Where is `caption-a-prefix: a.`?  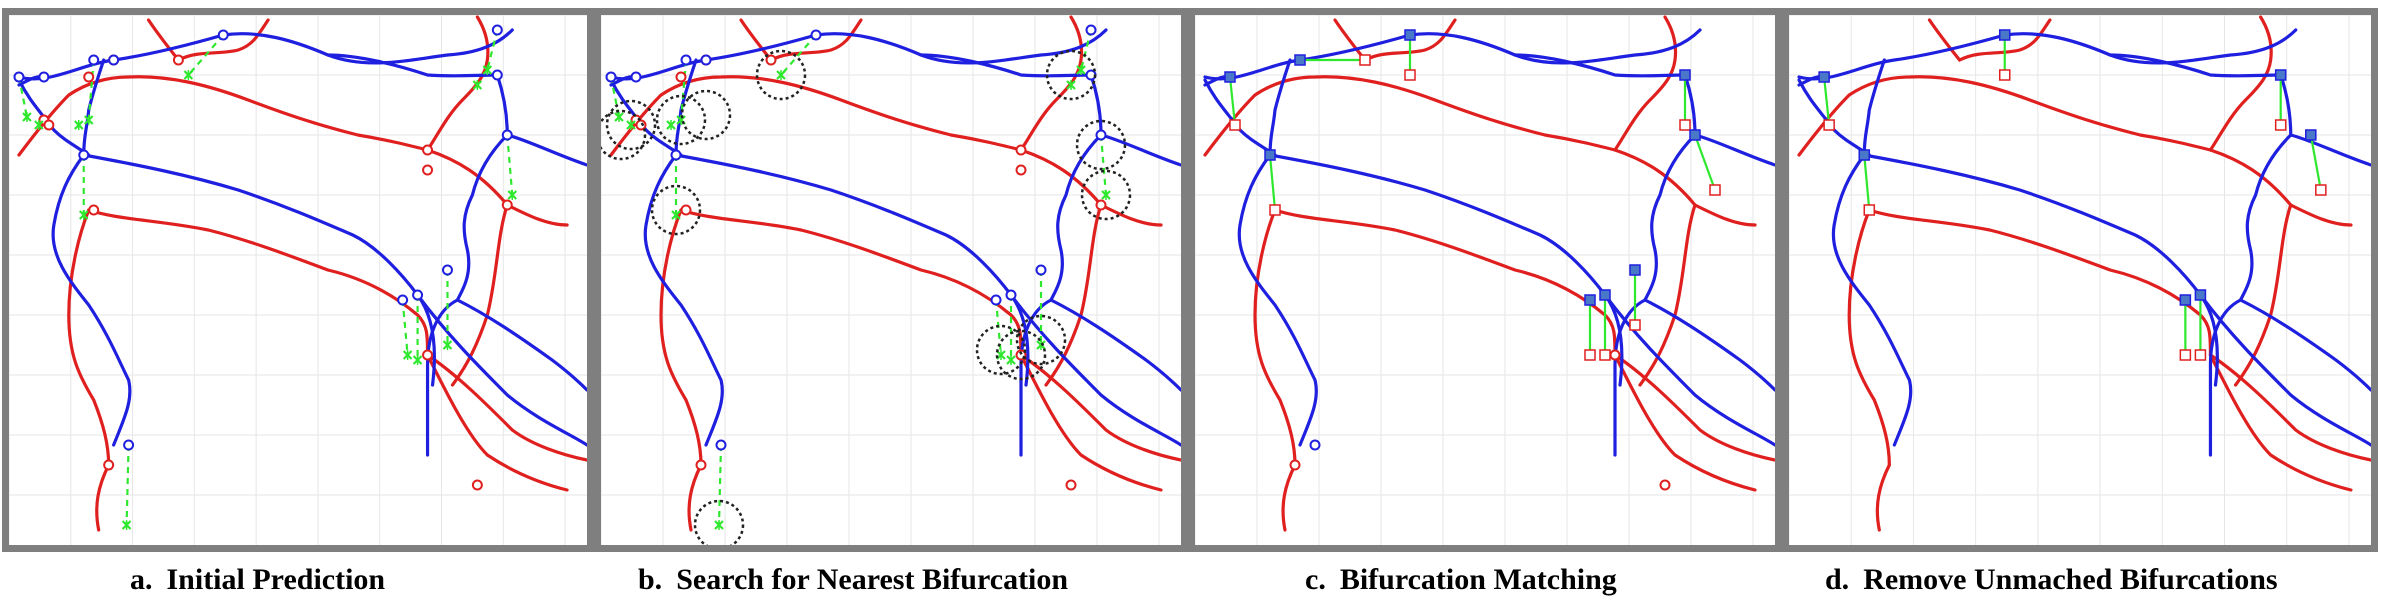 caption-a-prefix: a. is located at coordinates (141, 579).